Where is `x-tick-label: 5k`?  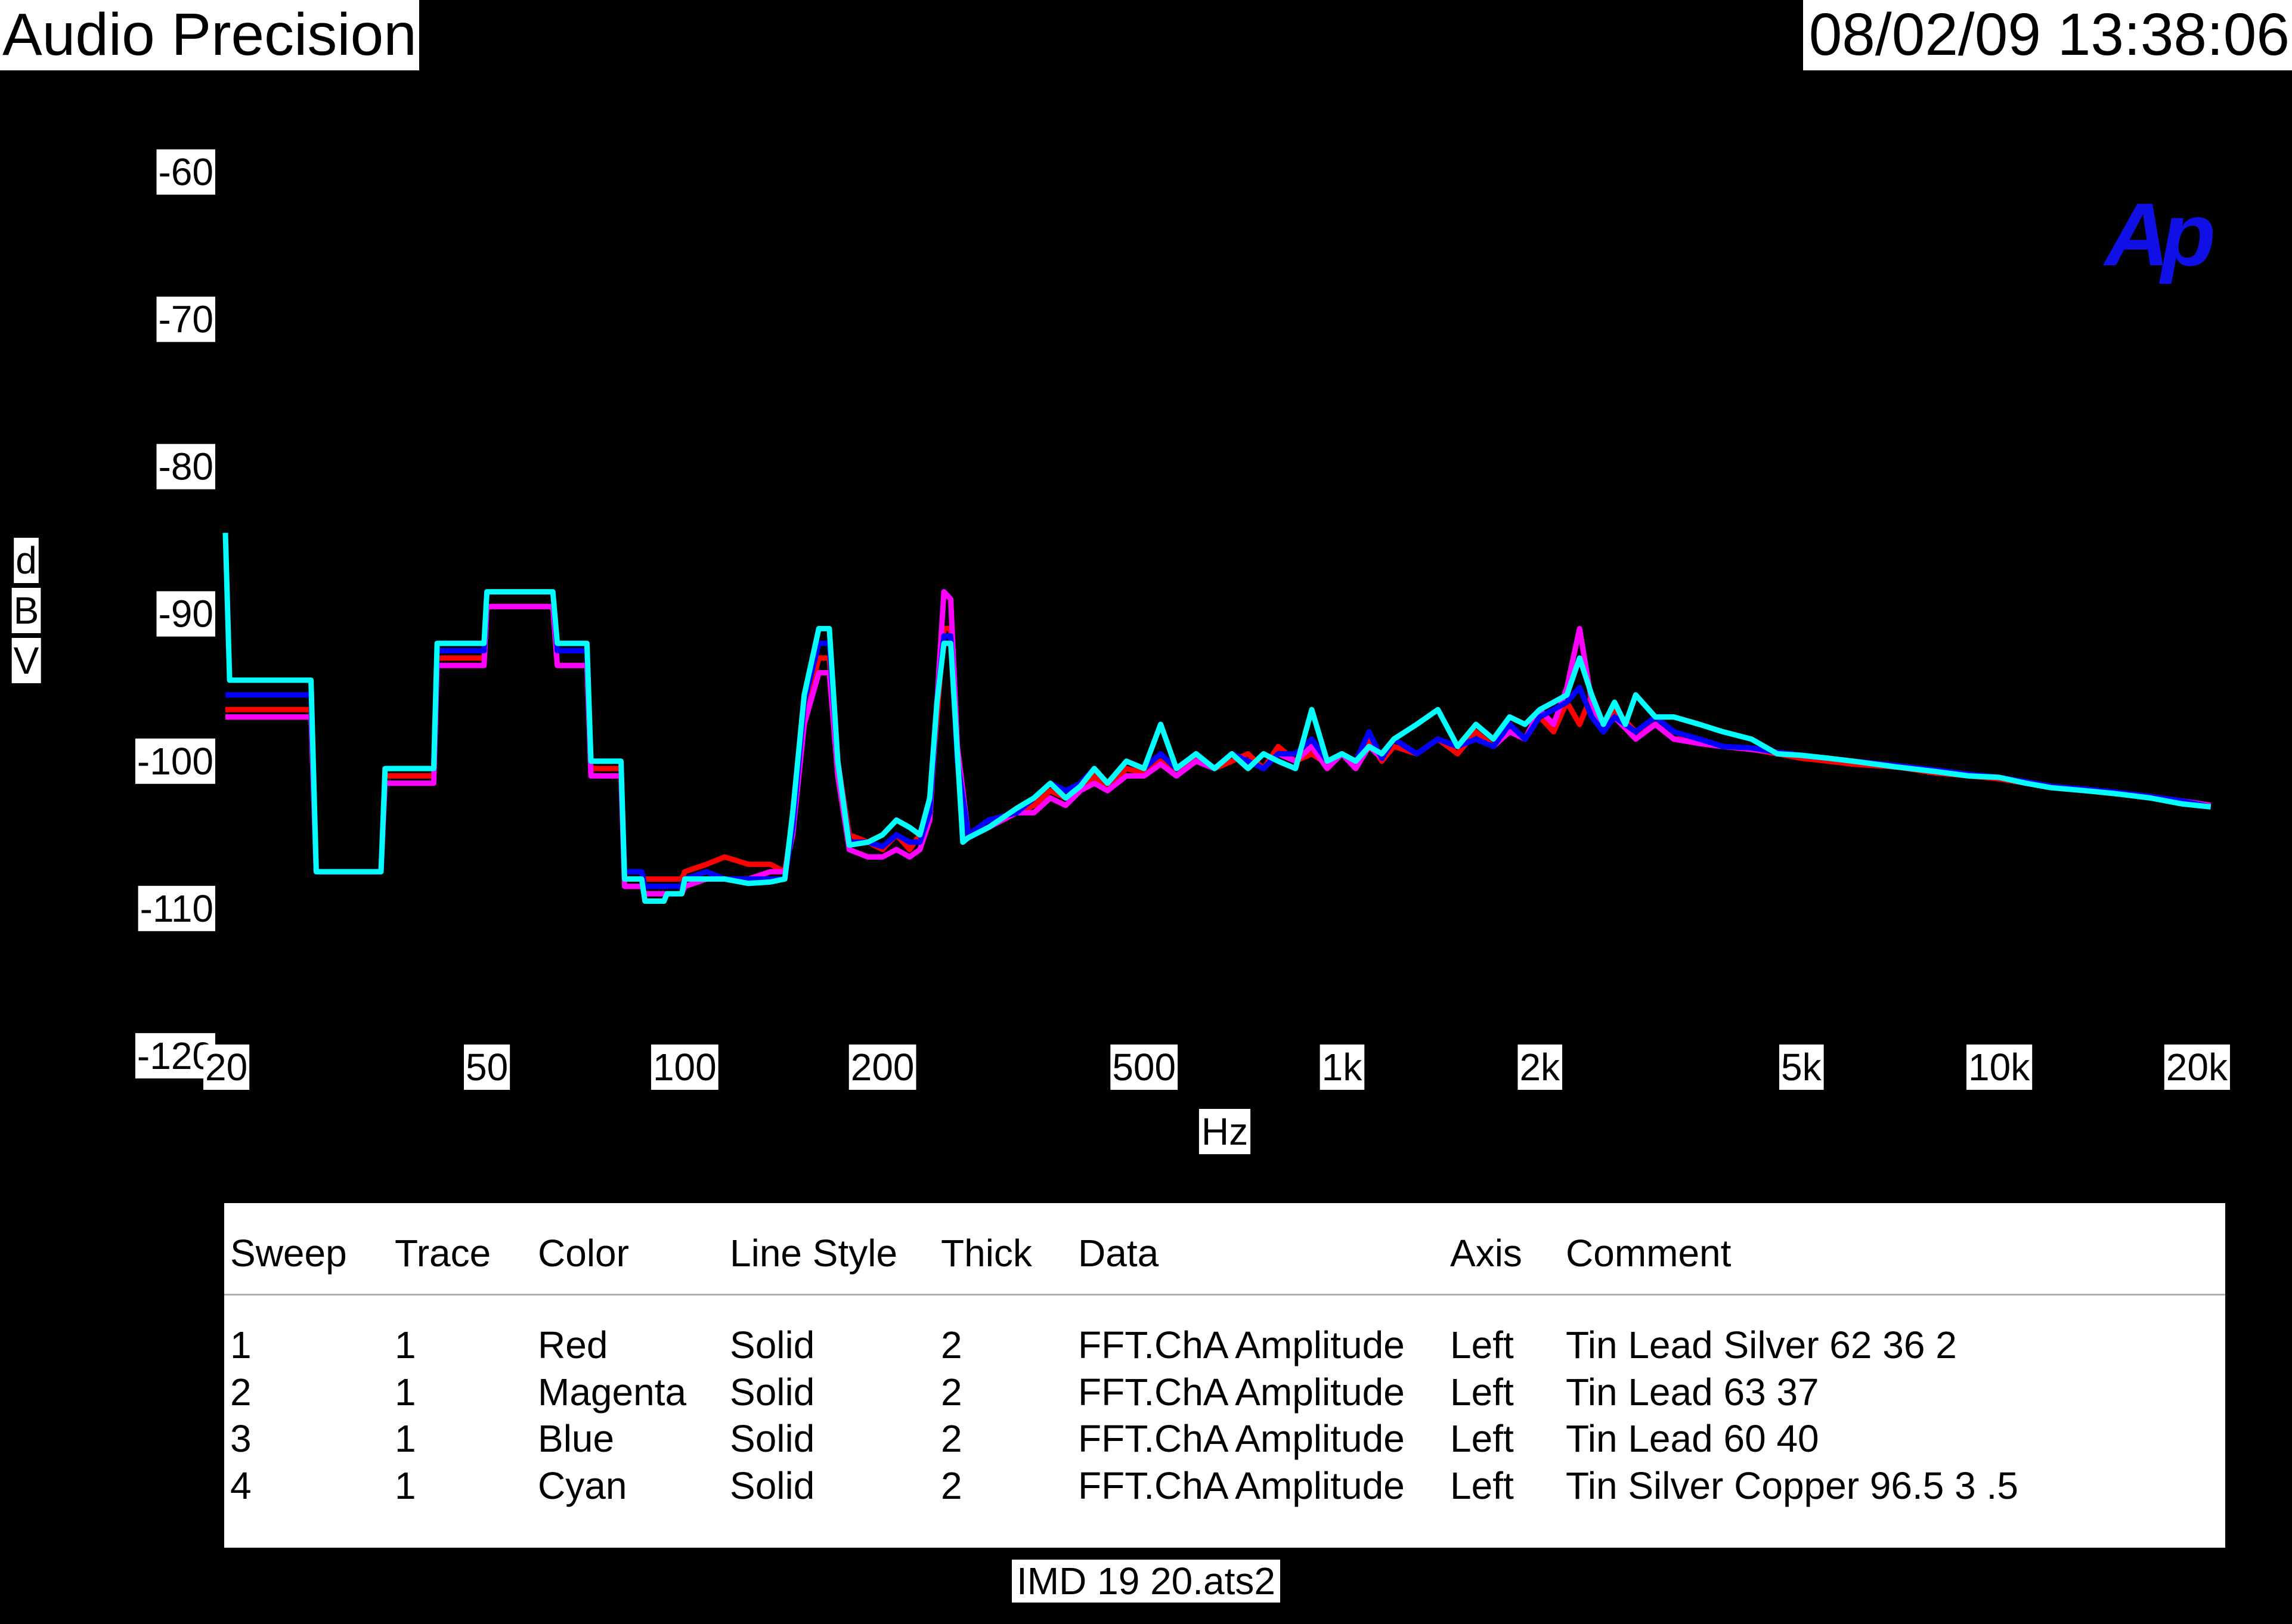 x-tick-label: 5k is located at coordinates (1801, 1067).